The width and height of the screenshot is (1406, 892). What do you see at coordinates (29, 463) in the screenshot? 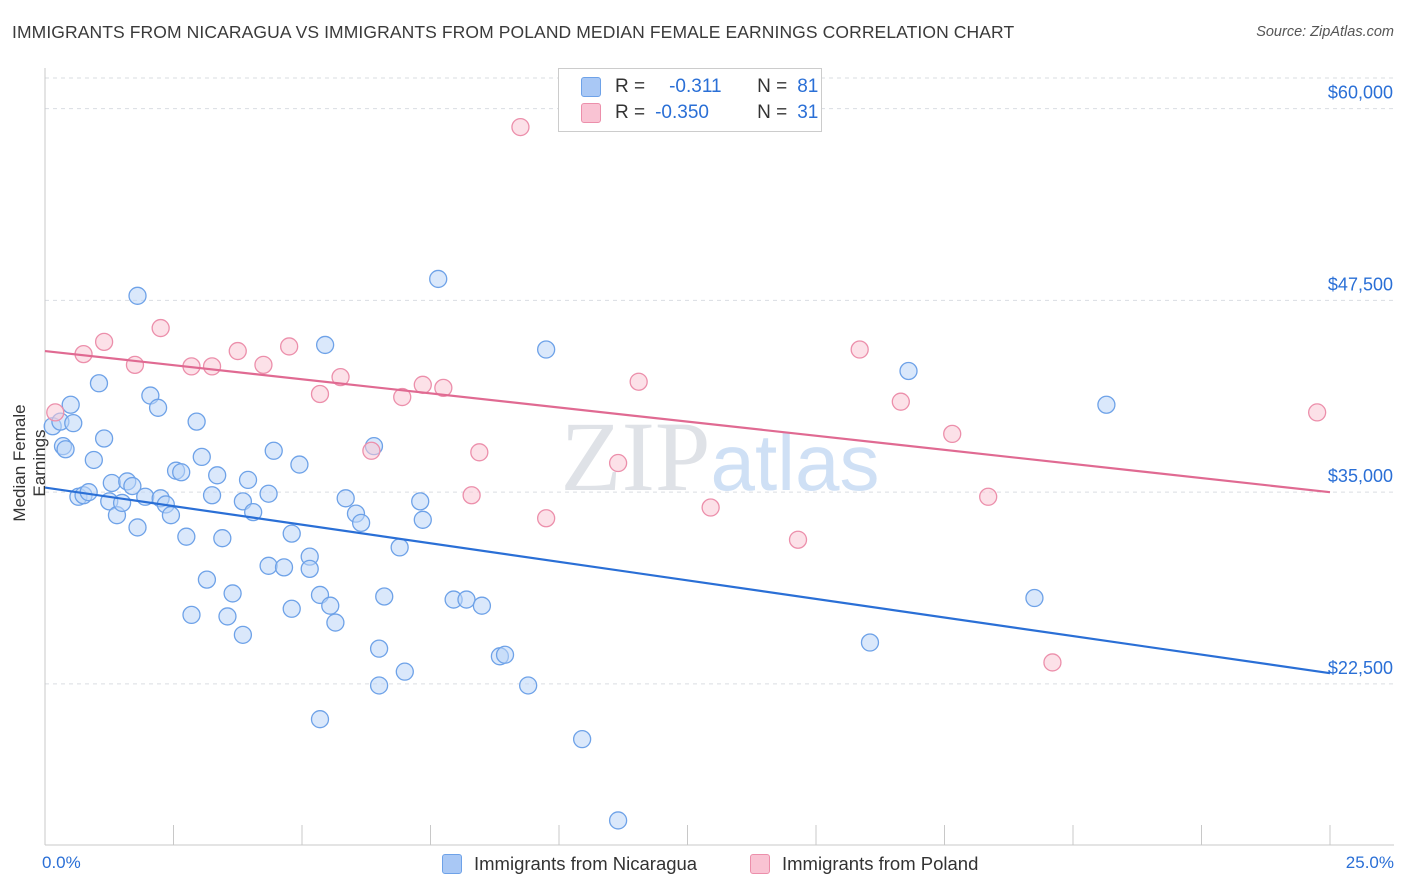
I see `y-axis-label: Median Female Earnings` at bounding box center [29, 463].